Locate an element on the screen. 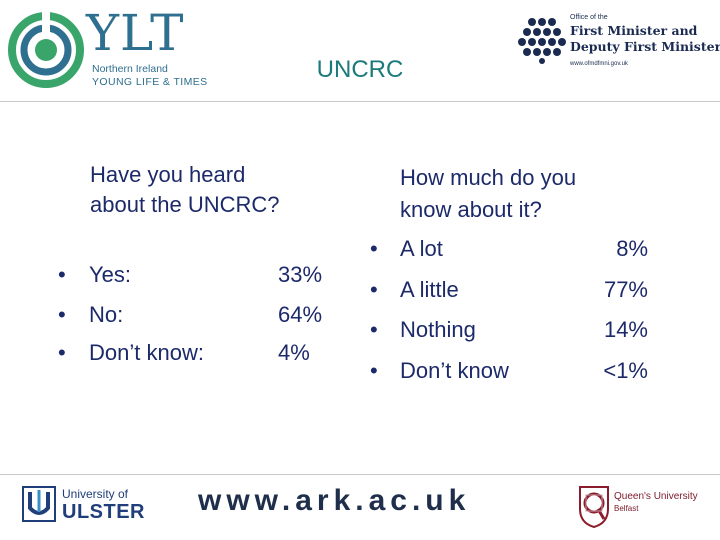  qub-crest-icon is located at coordinates (594, 507).